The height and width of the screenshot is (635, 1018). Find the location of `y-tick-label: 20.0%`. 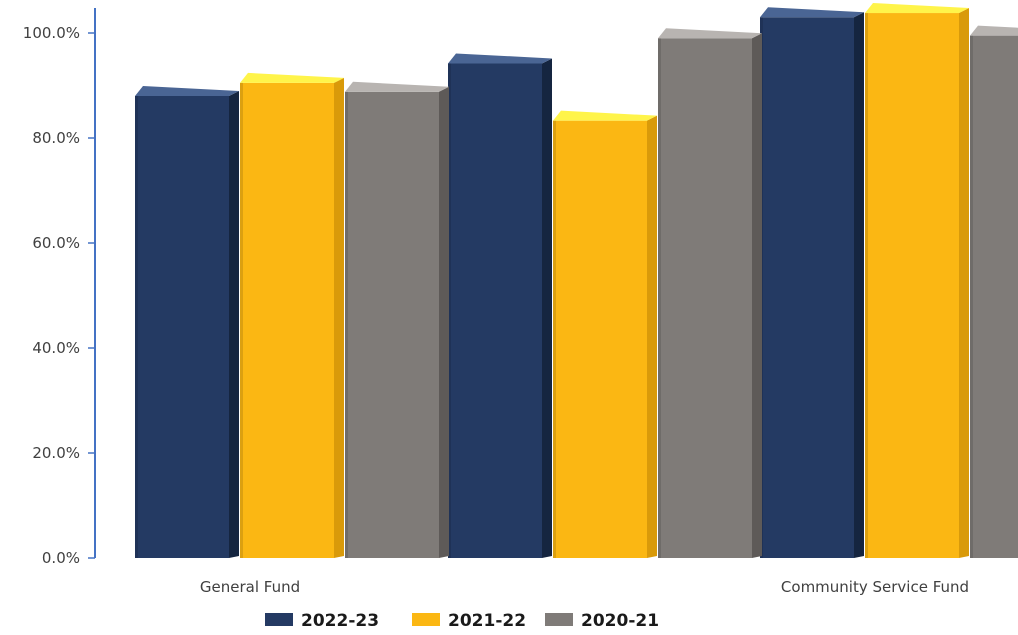

y-tick-label: 20.0% is located at coordinates (56, 453).